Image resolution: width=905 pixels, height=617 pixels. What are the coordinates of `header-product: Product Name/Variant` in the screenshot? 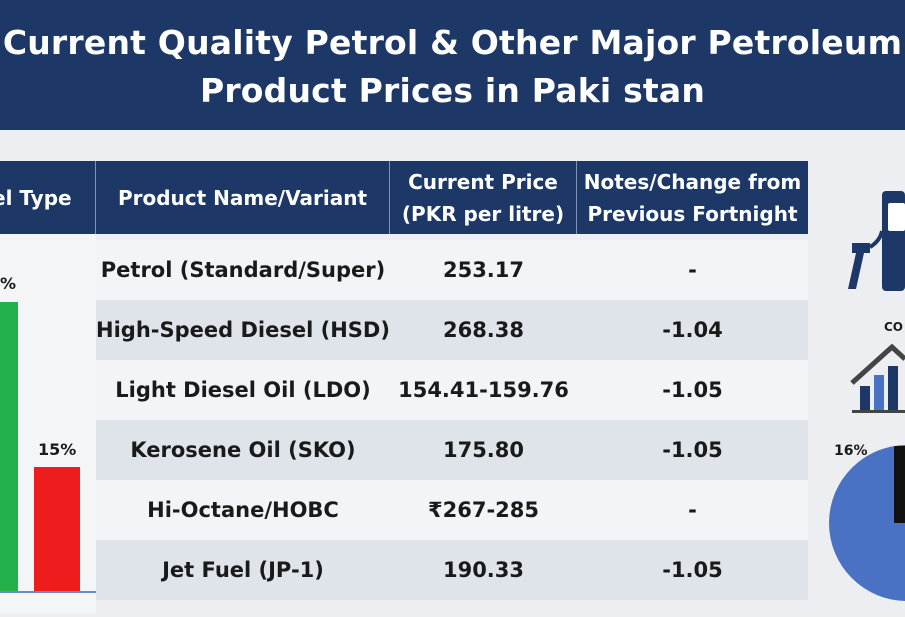 It's located at (243, 197).